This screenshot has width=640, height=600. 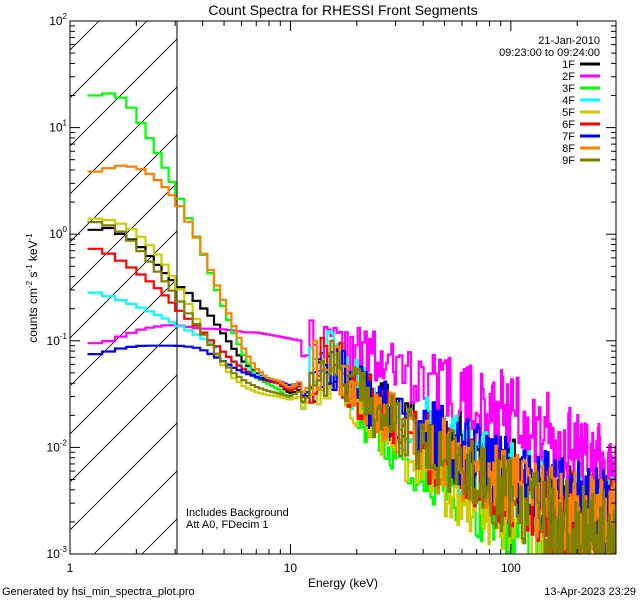 What do you see at coordinates (33, 315) in the screenshot?
I see `y-label-part-a: counts cm` at bounding box center [33, 315].